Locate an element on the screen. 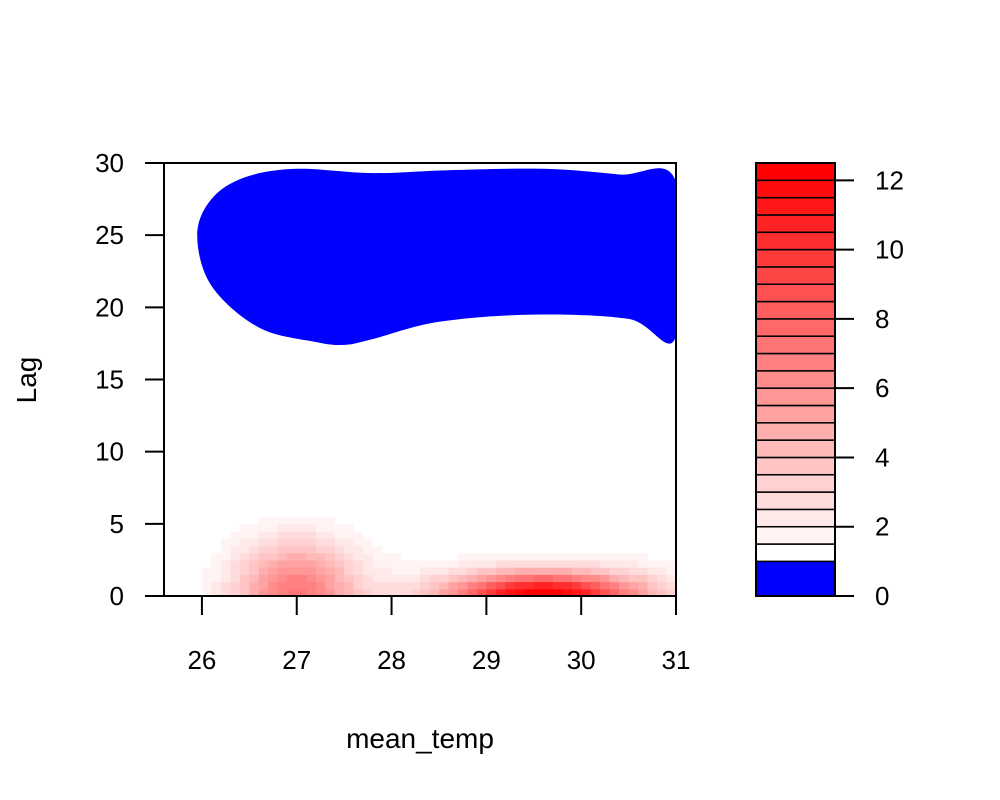 This screenshot has width=1000, height=800. x-tick-label: 31 is located at coordinates (676, 660).